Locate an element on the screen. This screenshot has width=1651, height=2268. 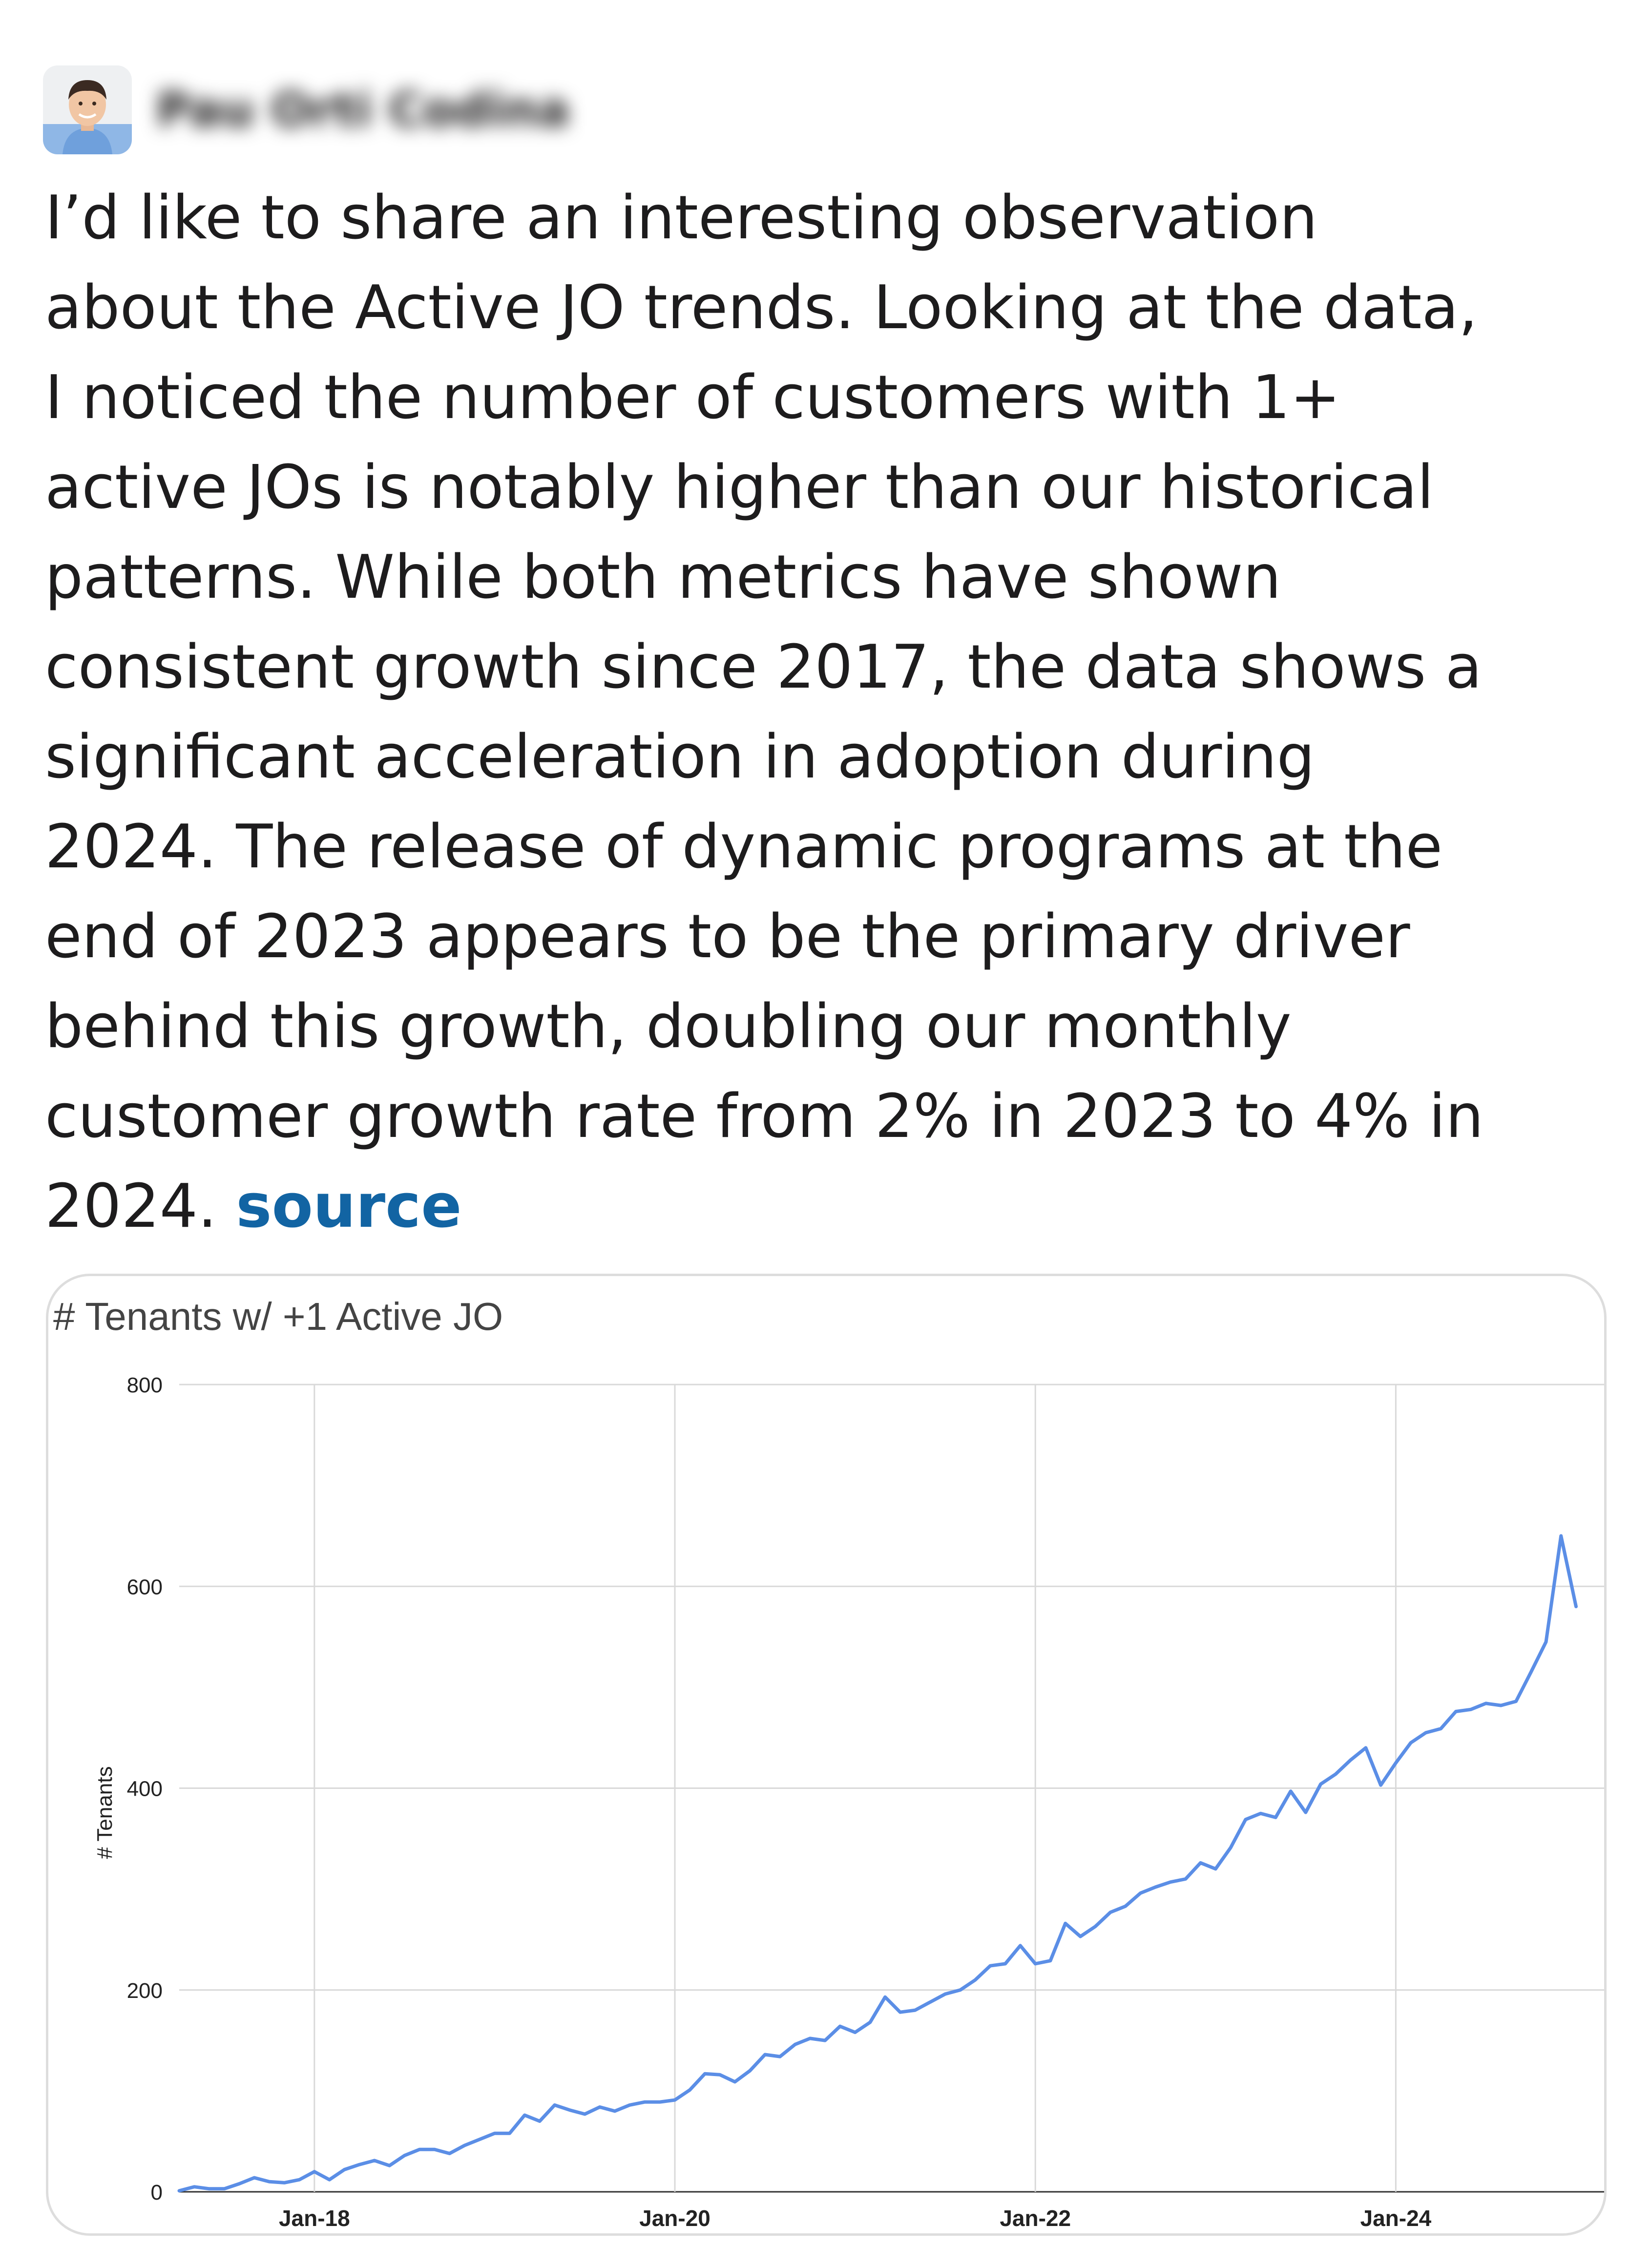
y-tick-label: 800 is located at coordinates (145, 1385).